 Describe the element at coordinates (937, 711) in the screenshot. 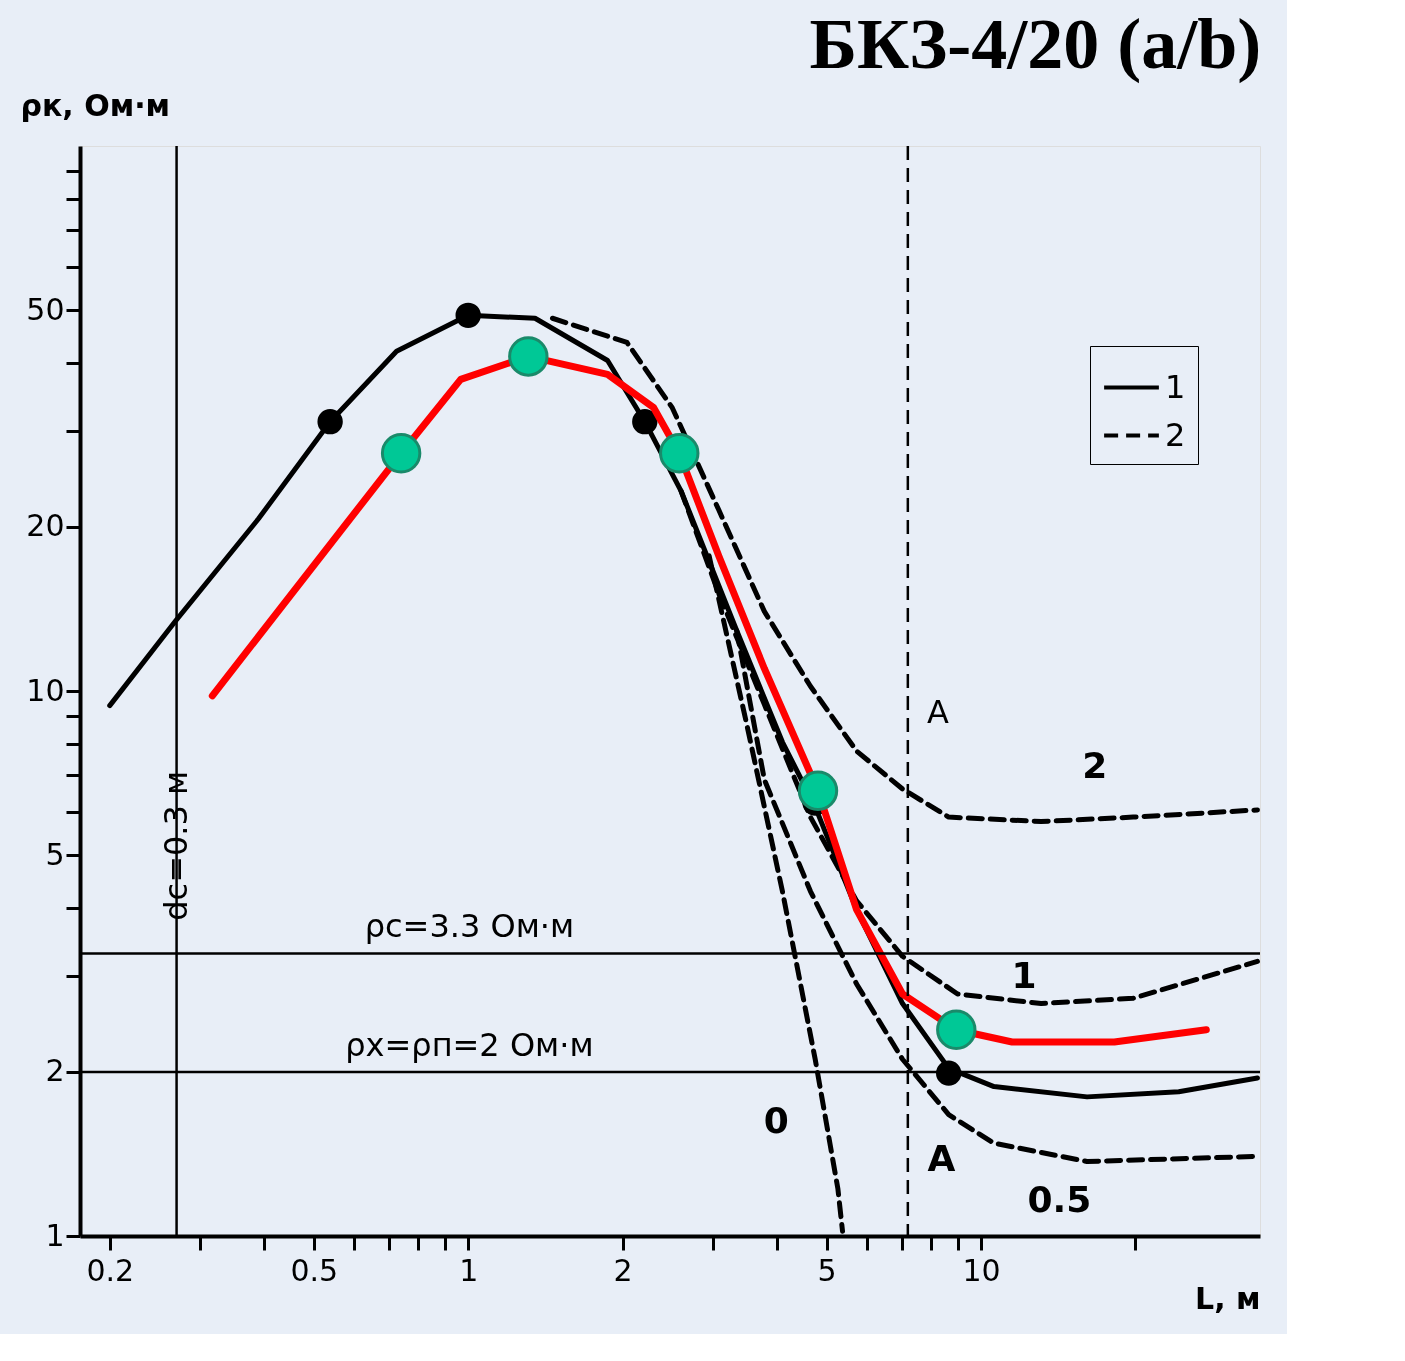

I see `ref-line-label: A` at that location.